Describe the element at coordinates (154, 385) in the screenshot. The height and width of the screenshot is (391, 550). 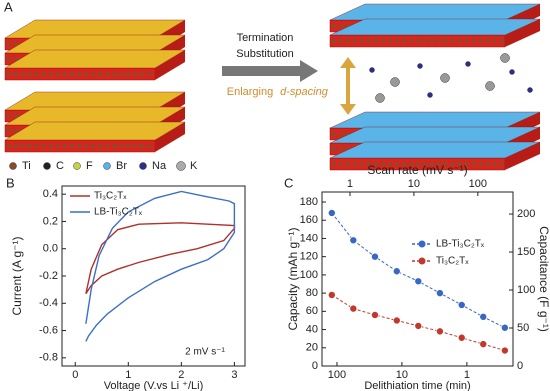
I see `x-axis-label: Voltage (V.vs Li ⁺/Li)` at that location.